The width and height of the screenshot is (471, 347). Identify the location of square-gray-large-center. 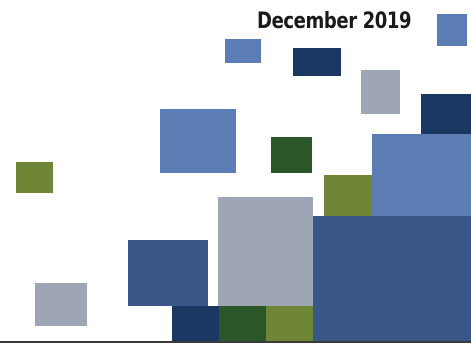
(265, 251).